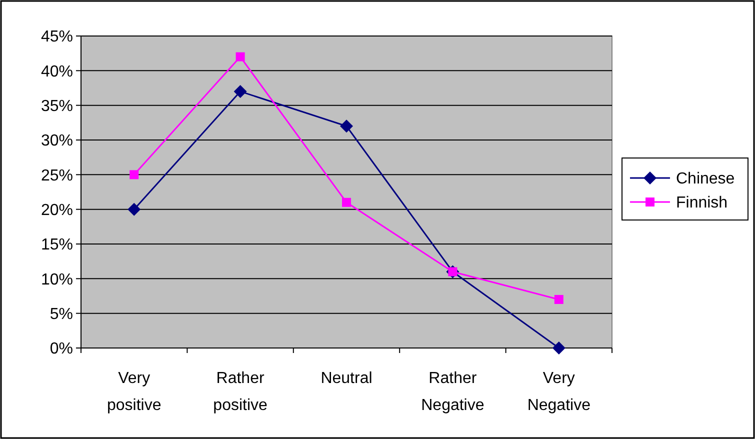 This screenshot has width=755, height=439. Describe the element at coordinates (559, 392) in the screenshot. I see `x-tick-label: Very Negative` at that location.